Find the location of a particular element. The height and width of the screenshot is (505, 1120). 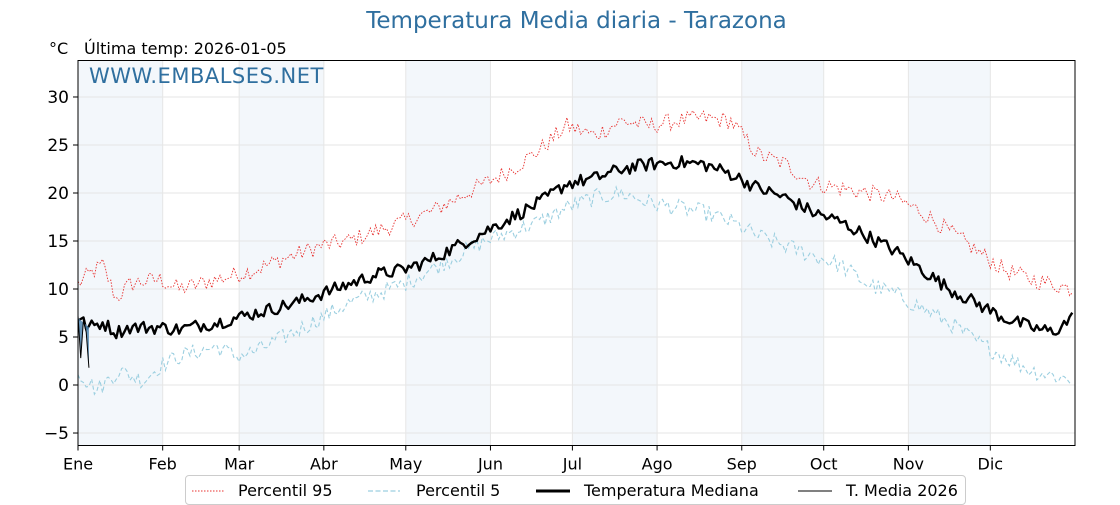

x-tick-label: Feb is located at coordinates (163, 464).